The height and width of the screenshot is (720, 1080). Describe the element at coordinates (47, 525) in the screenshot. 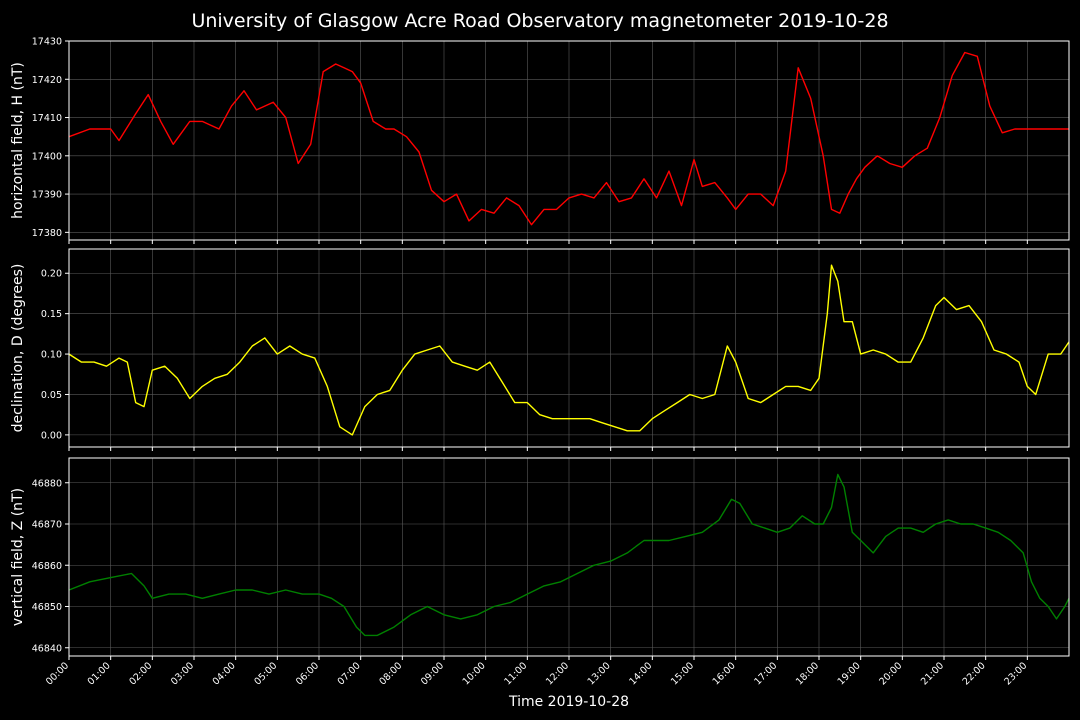

I see `y-tick-label: 46870` at that location.